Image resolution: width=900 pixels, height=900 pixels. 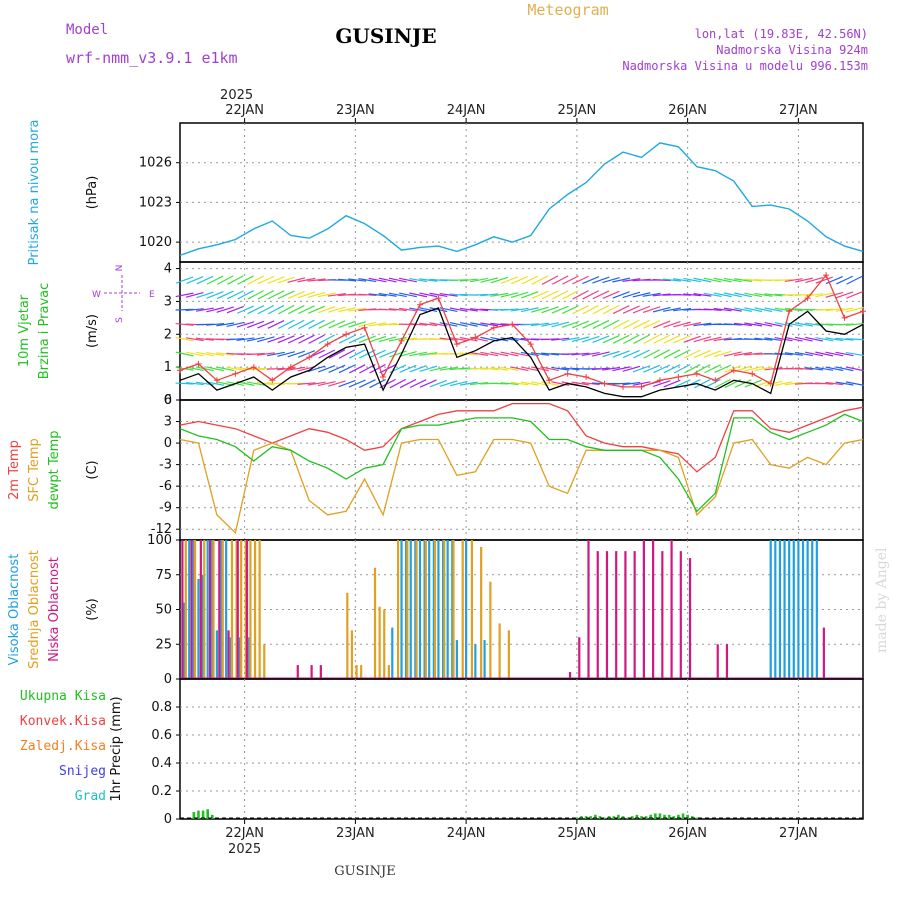 What do you see at coordinates (168, 400) in the screenshot?
I see `y-tick-label: 0` at bounding box center [168, 400].